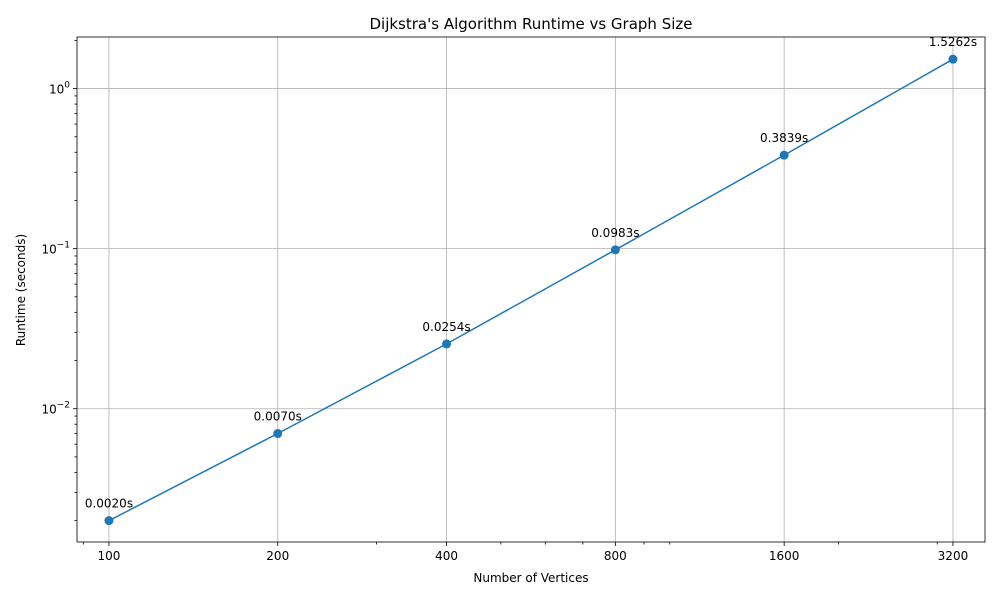  What do you see at coordinates (615, 556) in the screenshot?
I see `x-tick-label: 800` at bounding box center [615, 556].